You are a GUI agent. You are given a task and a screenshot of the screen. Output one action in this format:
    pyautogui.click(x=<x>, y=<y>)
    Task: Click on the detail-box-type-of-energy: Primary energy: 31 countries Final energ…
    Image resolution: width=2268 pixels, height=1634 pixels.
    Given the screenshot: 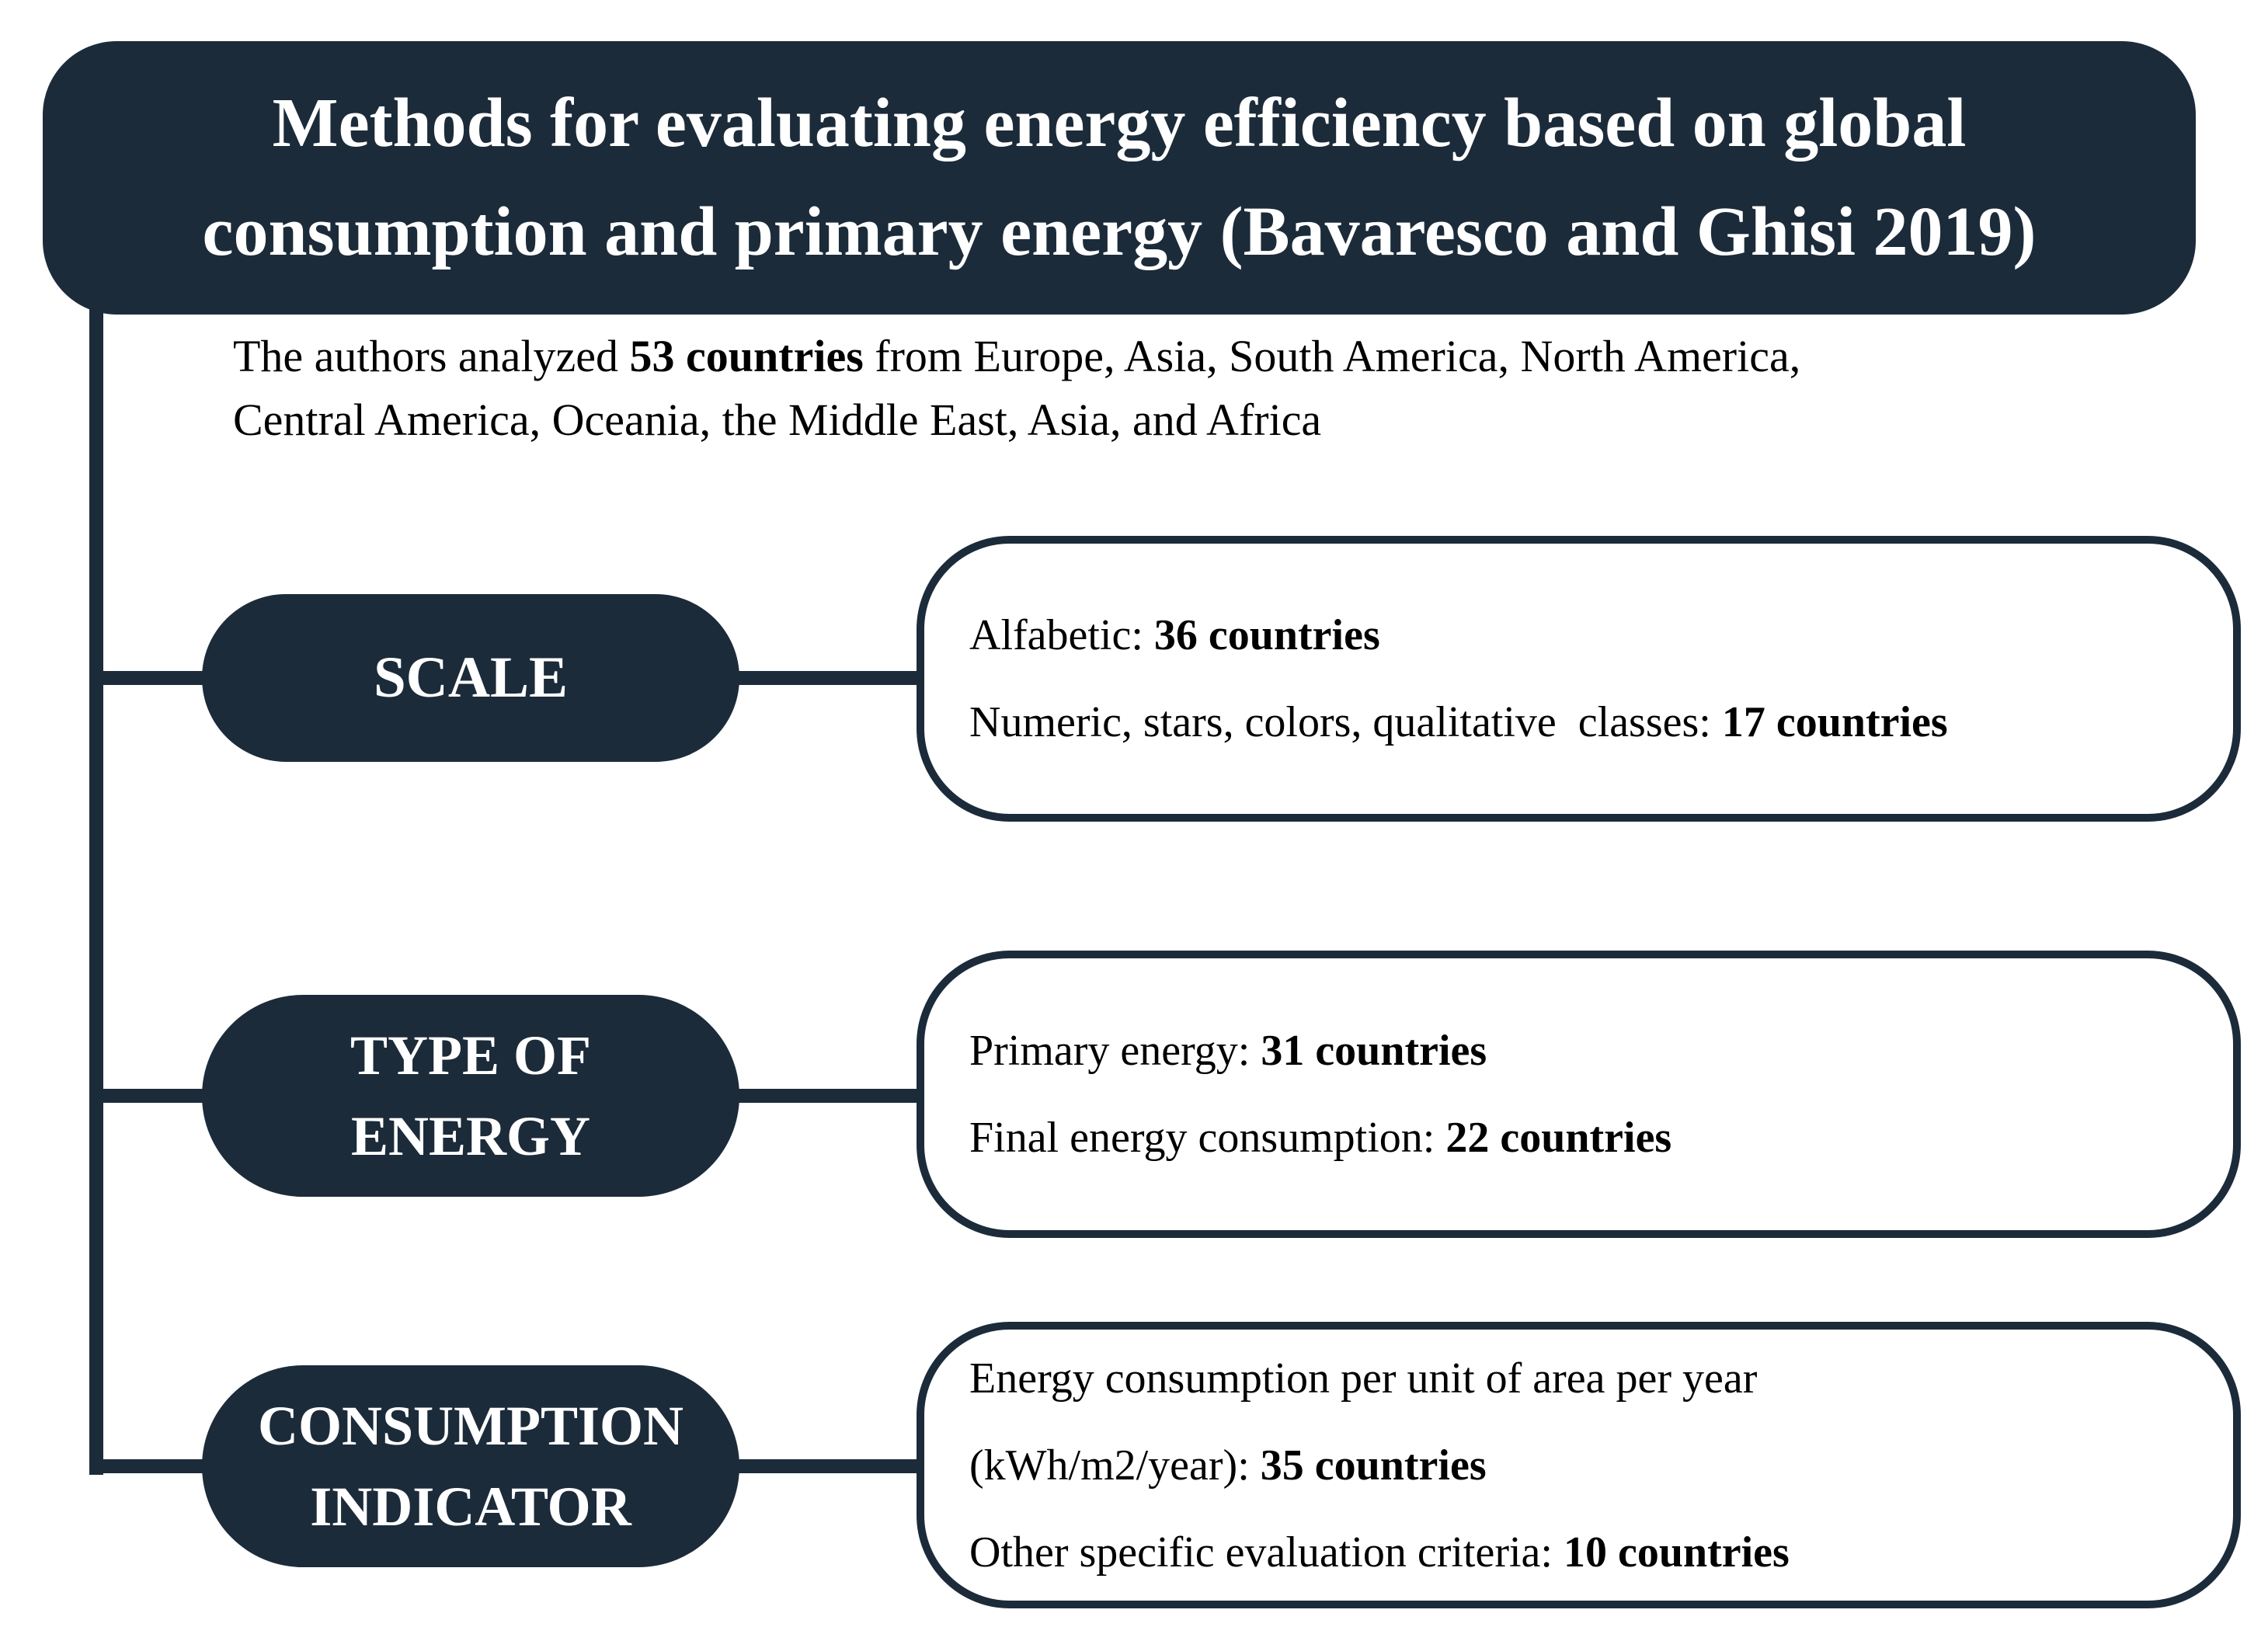 What is the action you would take?
    pyautogui.click(x=1579, y=1094)
    